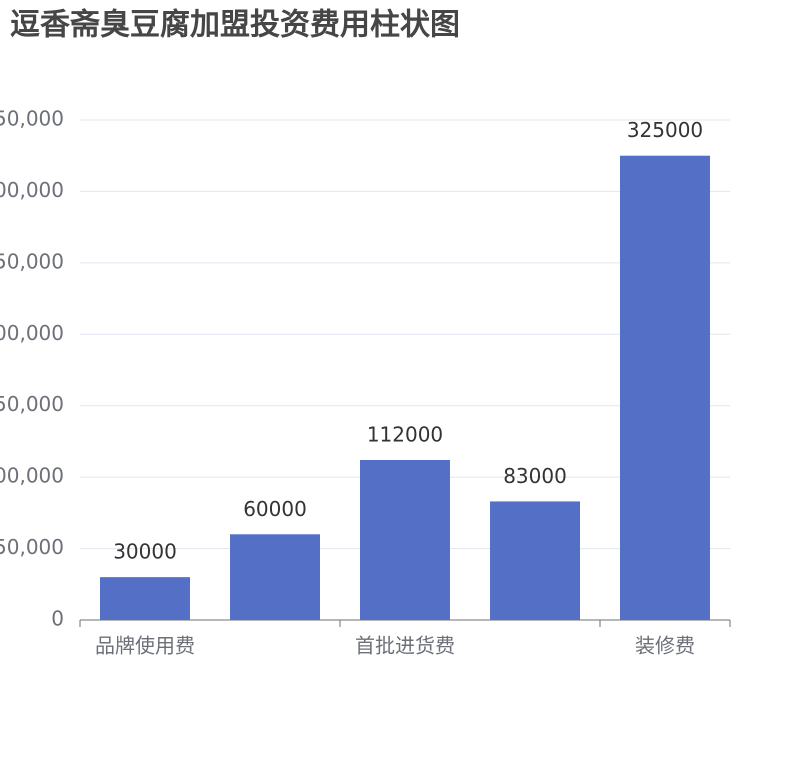  What do you see at coordinates (32, 404) in the screenshot?
I see `y-tick-label: 150,000` at bounding box center [32, 404].